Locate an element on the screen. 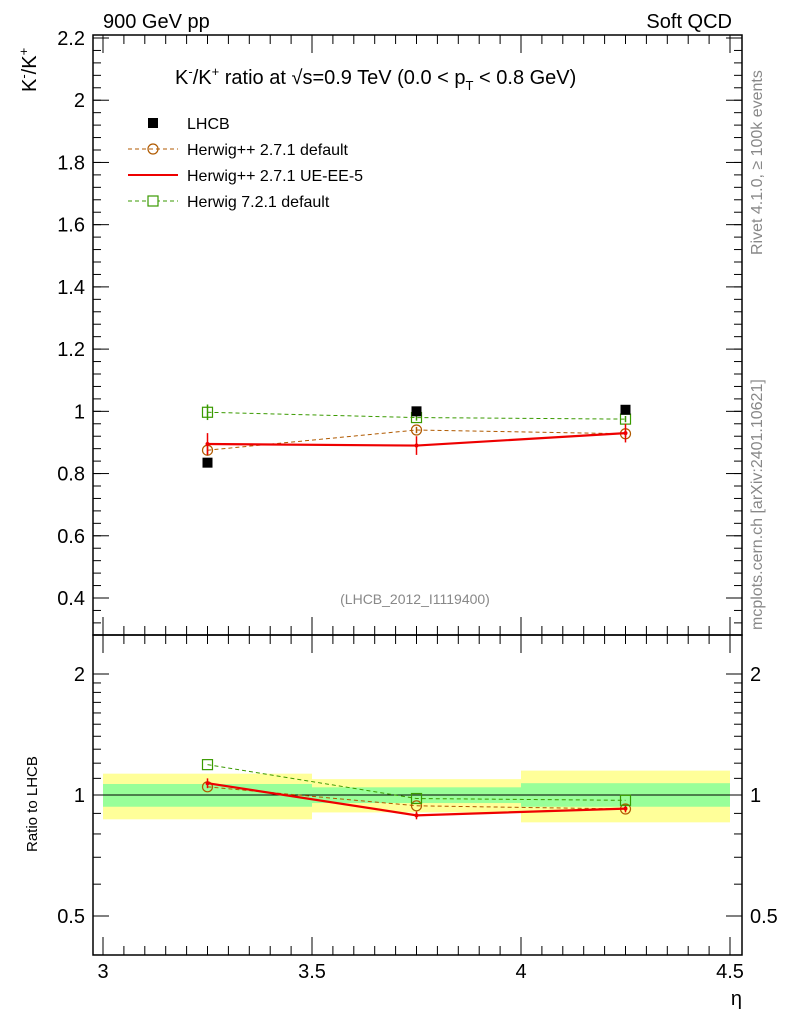 This screenshot has height=1024, width=786. mcplots-label: mcplots.cern.ch [arXiv:2401.10621] is located at coordinates (757, 504).